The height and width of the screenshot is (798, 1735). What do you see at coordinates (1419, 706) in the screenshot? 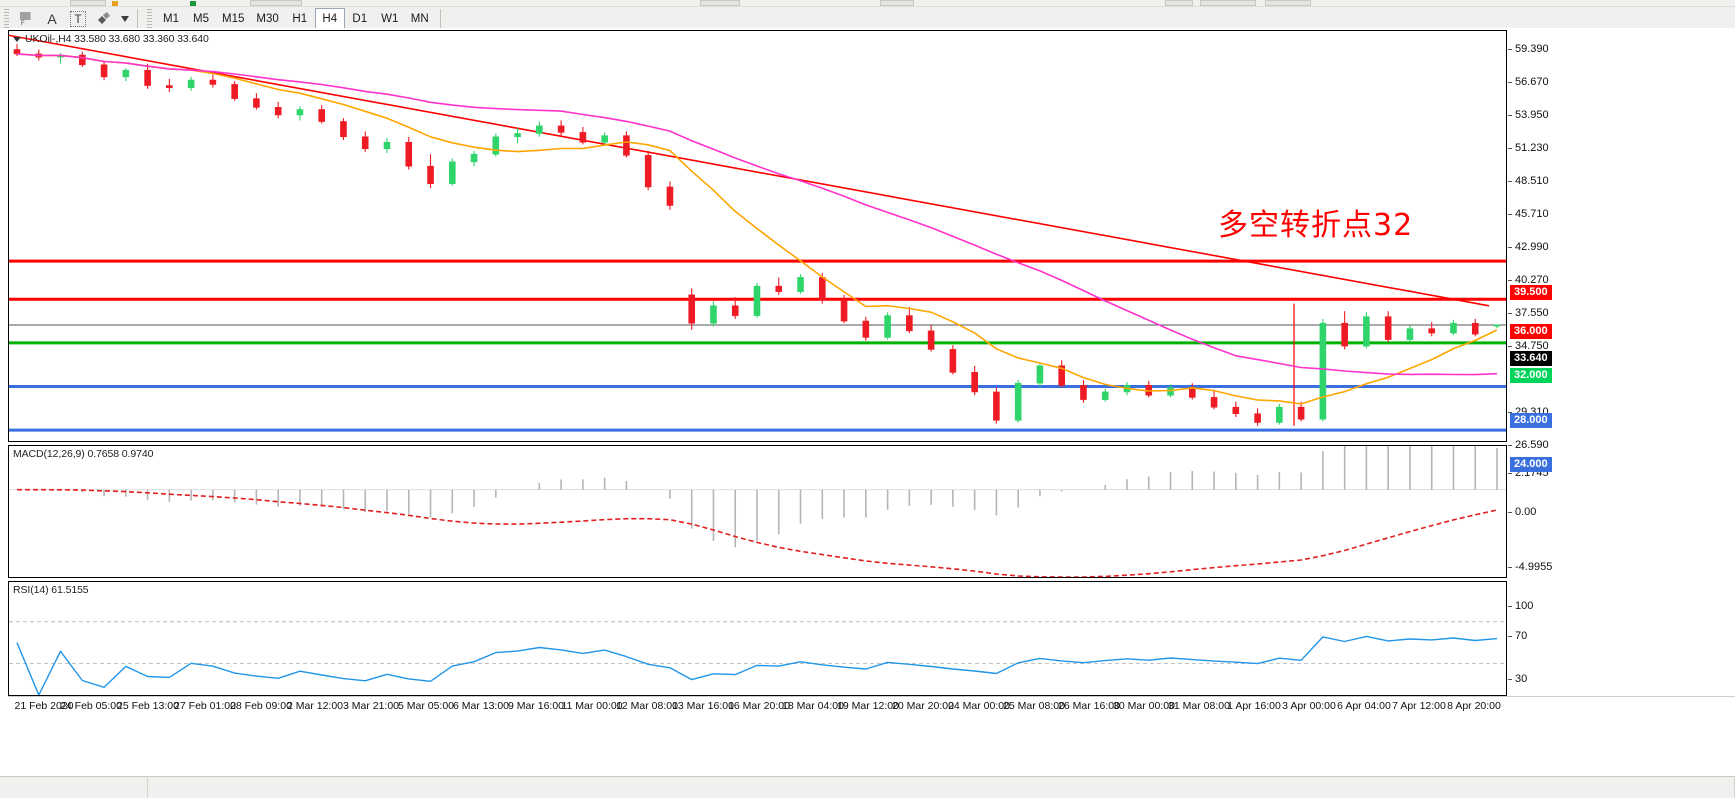
I see `time-tick-25: 7 Apr 12:00` at bounding box center [1419, 706].